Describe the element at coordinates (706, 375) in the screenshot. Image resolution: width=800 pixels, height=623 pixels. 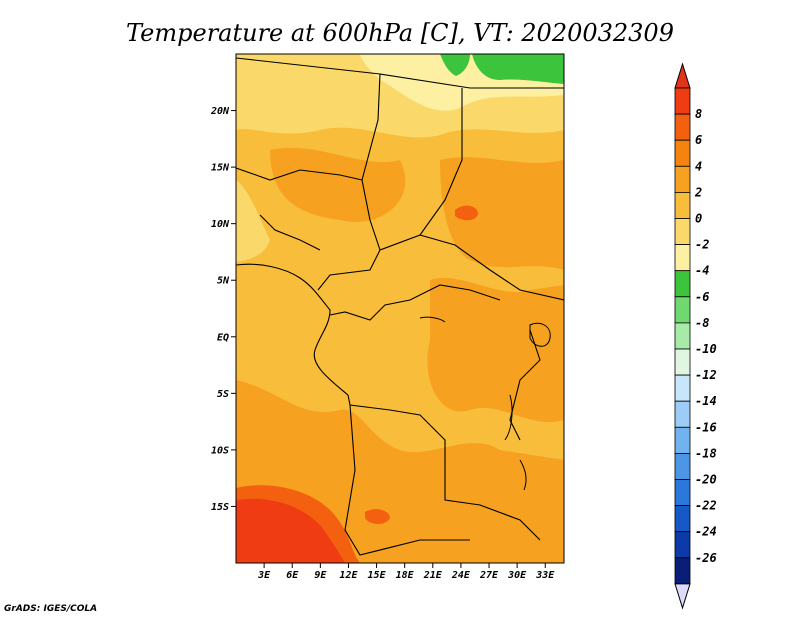
I see `colorbar-label: -12` at that location.